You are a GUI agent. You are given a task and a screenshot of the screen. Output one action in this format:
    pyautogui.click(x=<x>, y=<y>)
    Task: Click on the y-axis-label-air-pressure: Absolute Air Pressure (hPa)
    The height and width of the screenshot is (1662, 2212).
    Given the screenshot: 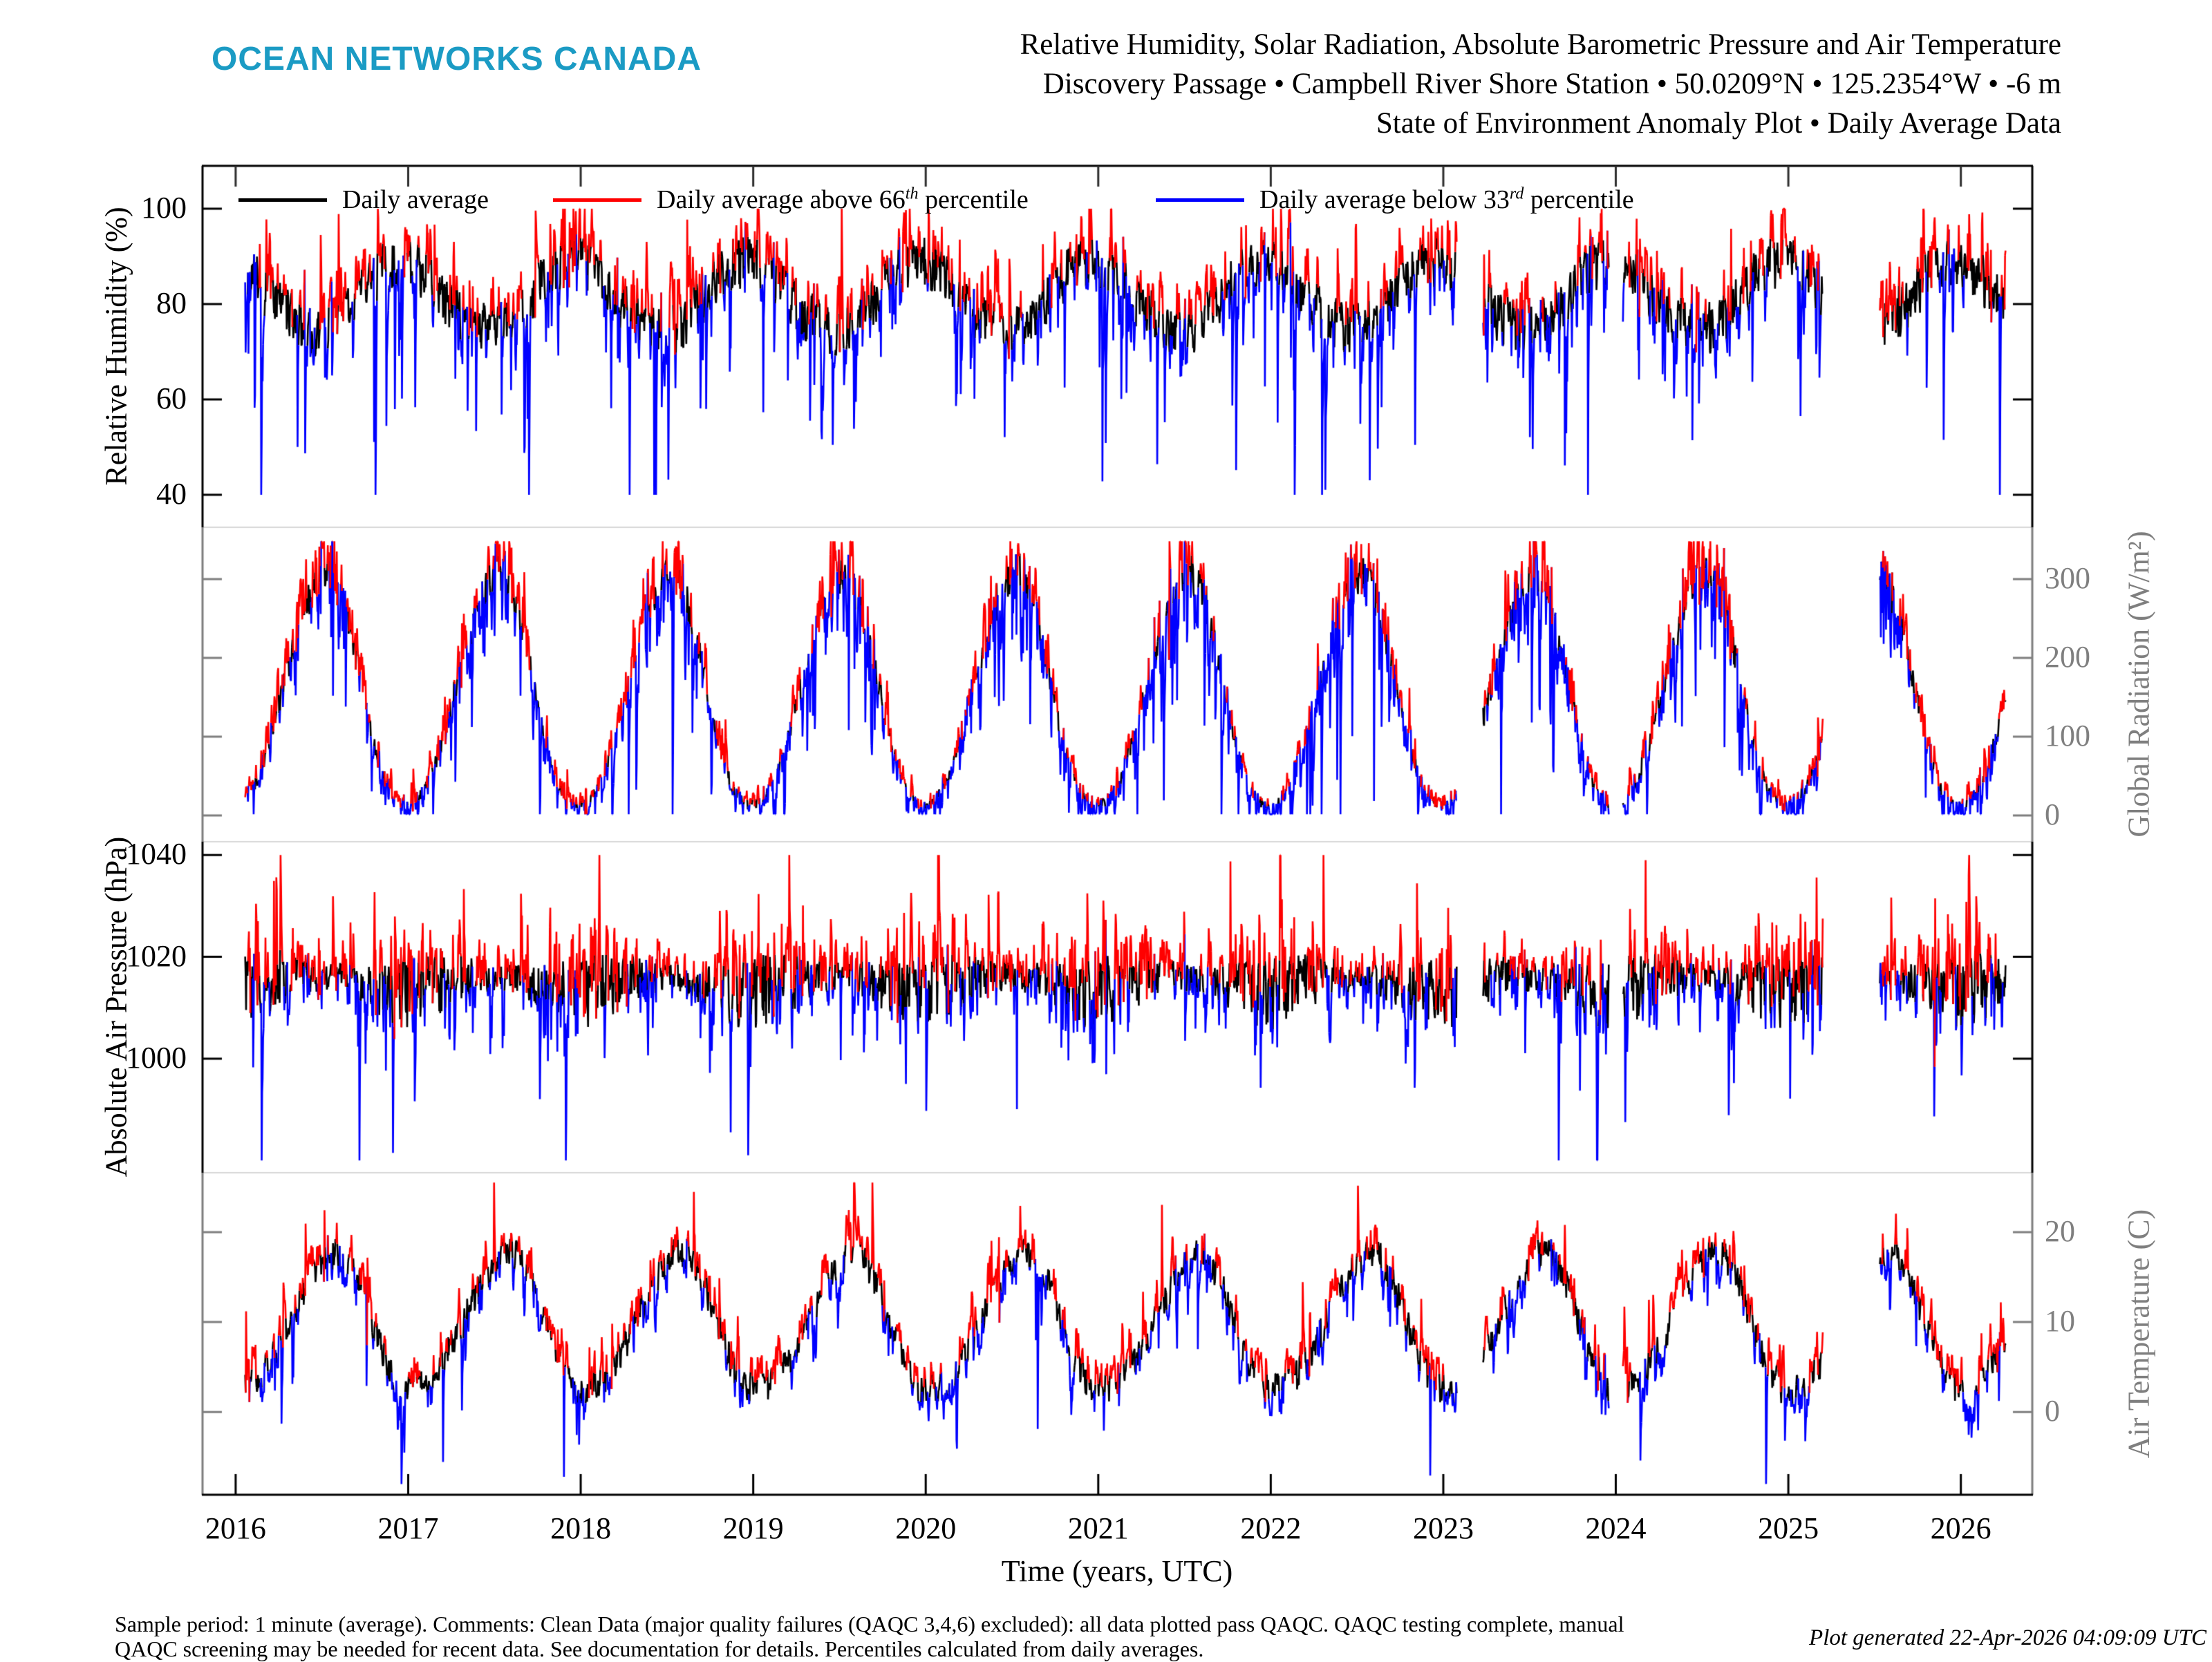 What is the action you would take?
    pyautogui.click(x=116, y=1007)
    